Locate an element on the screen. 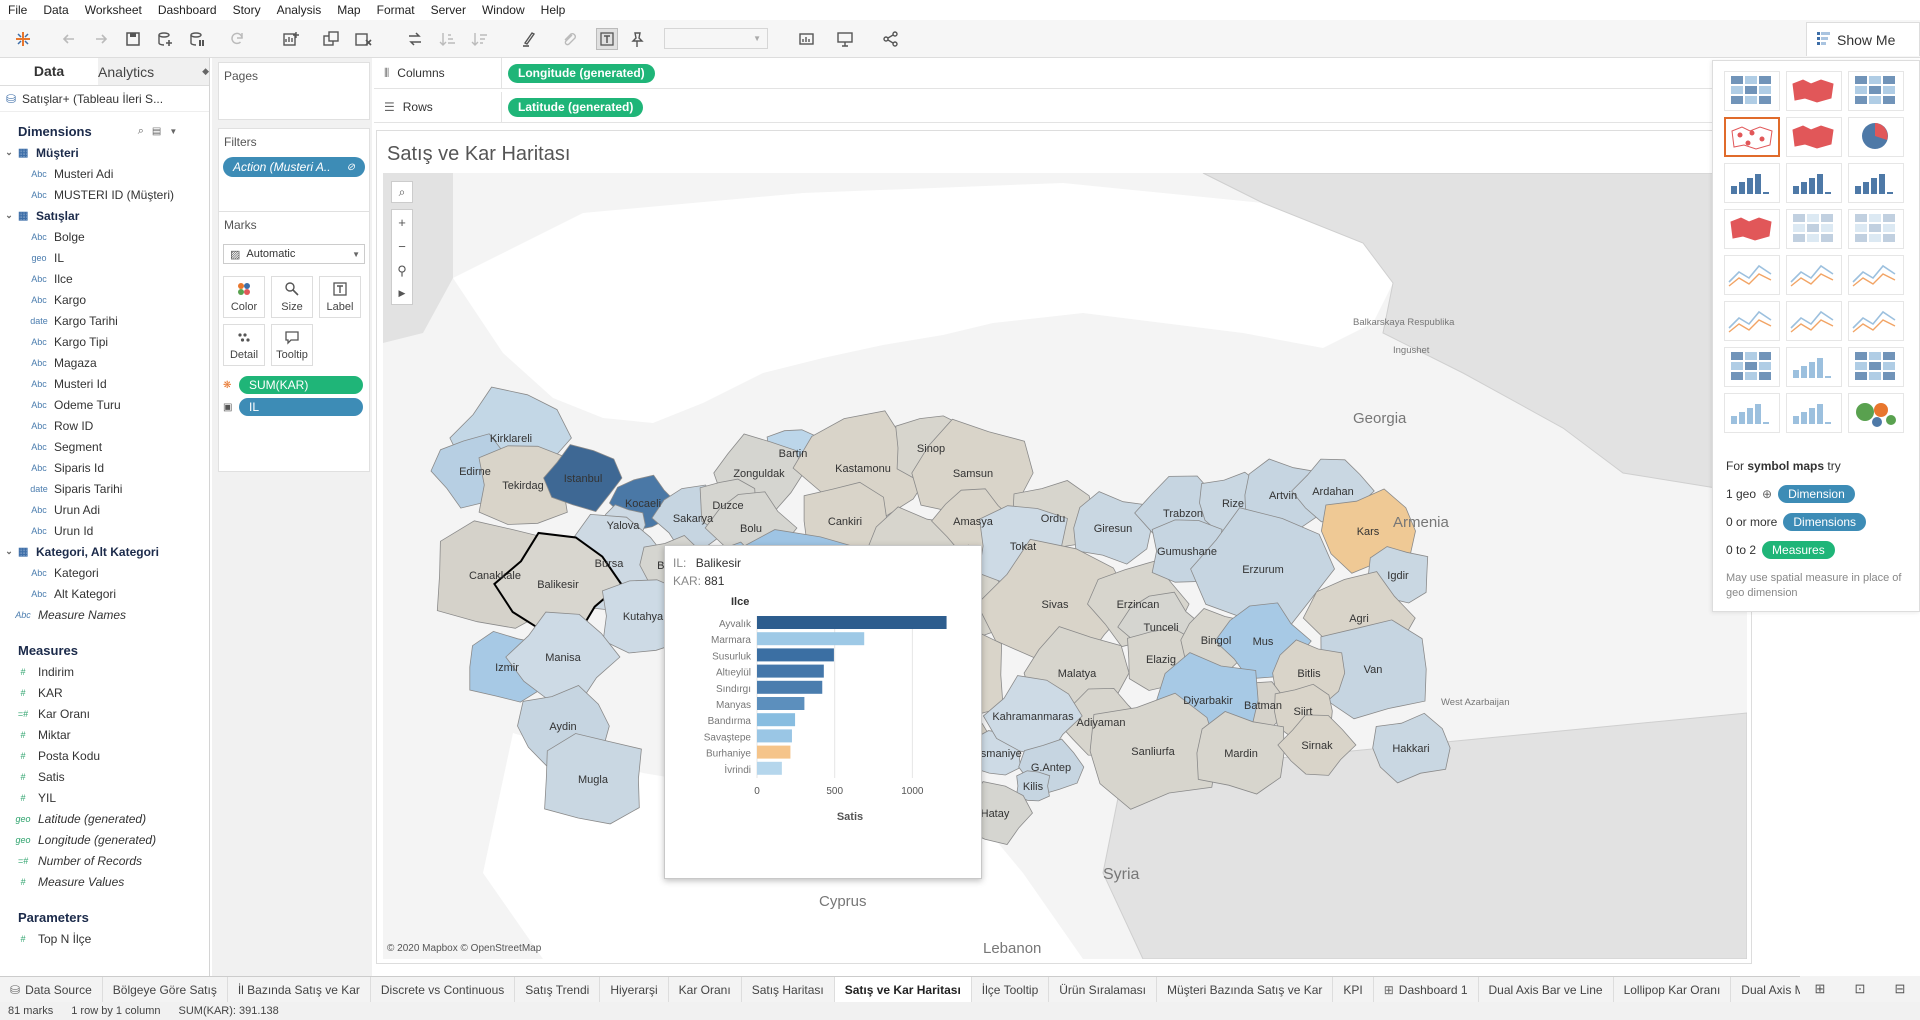 This screenshot has height=1020, width=1920. group-members-icon is located at coordinates (569, 39).